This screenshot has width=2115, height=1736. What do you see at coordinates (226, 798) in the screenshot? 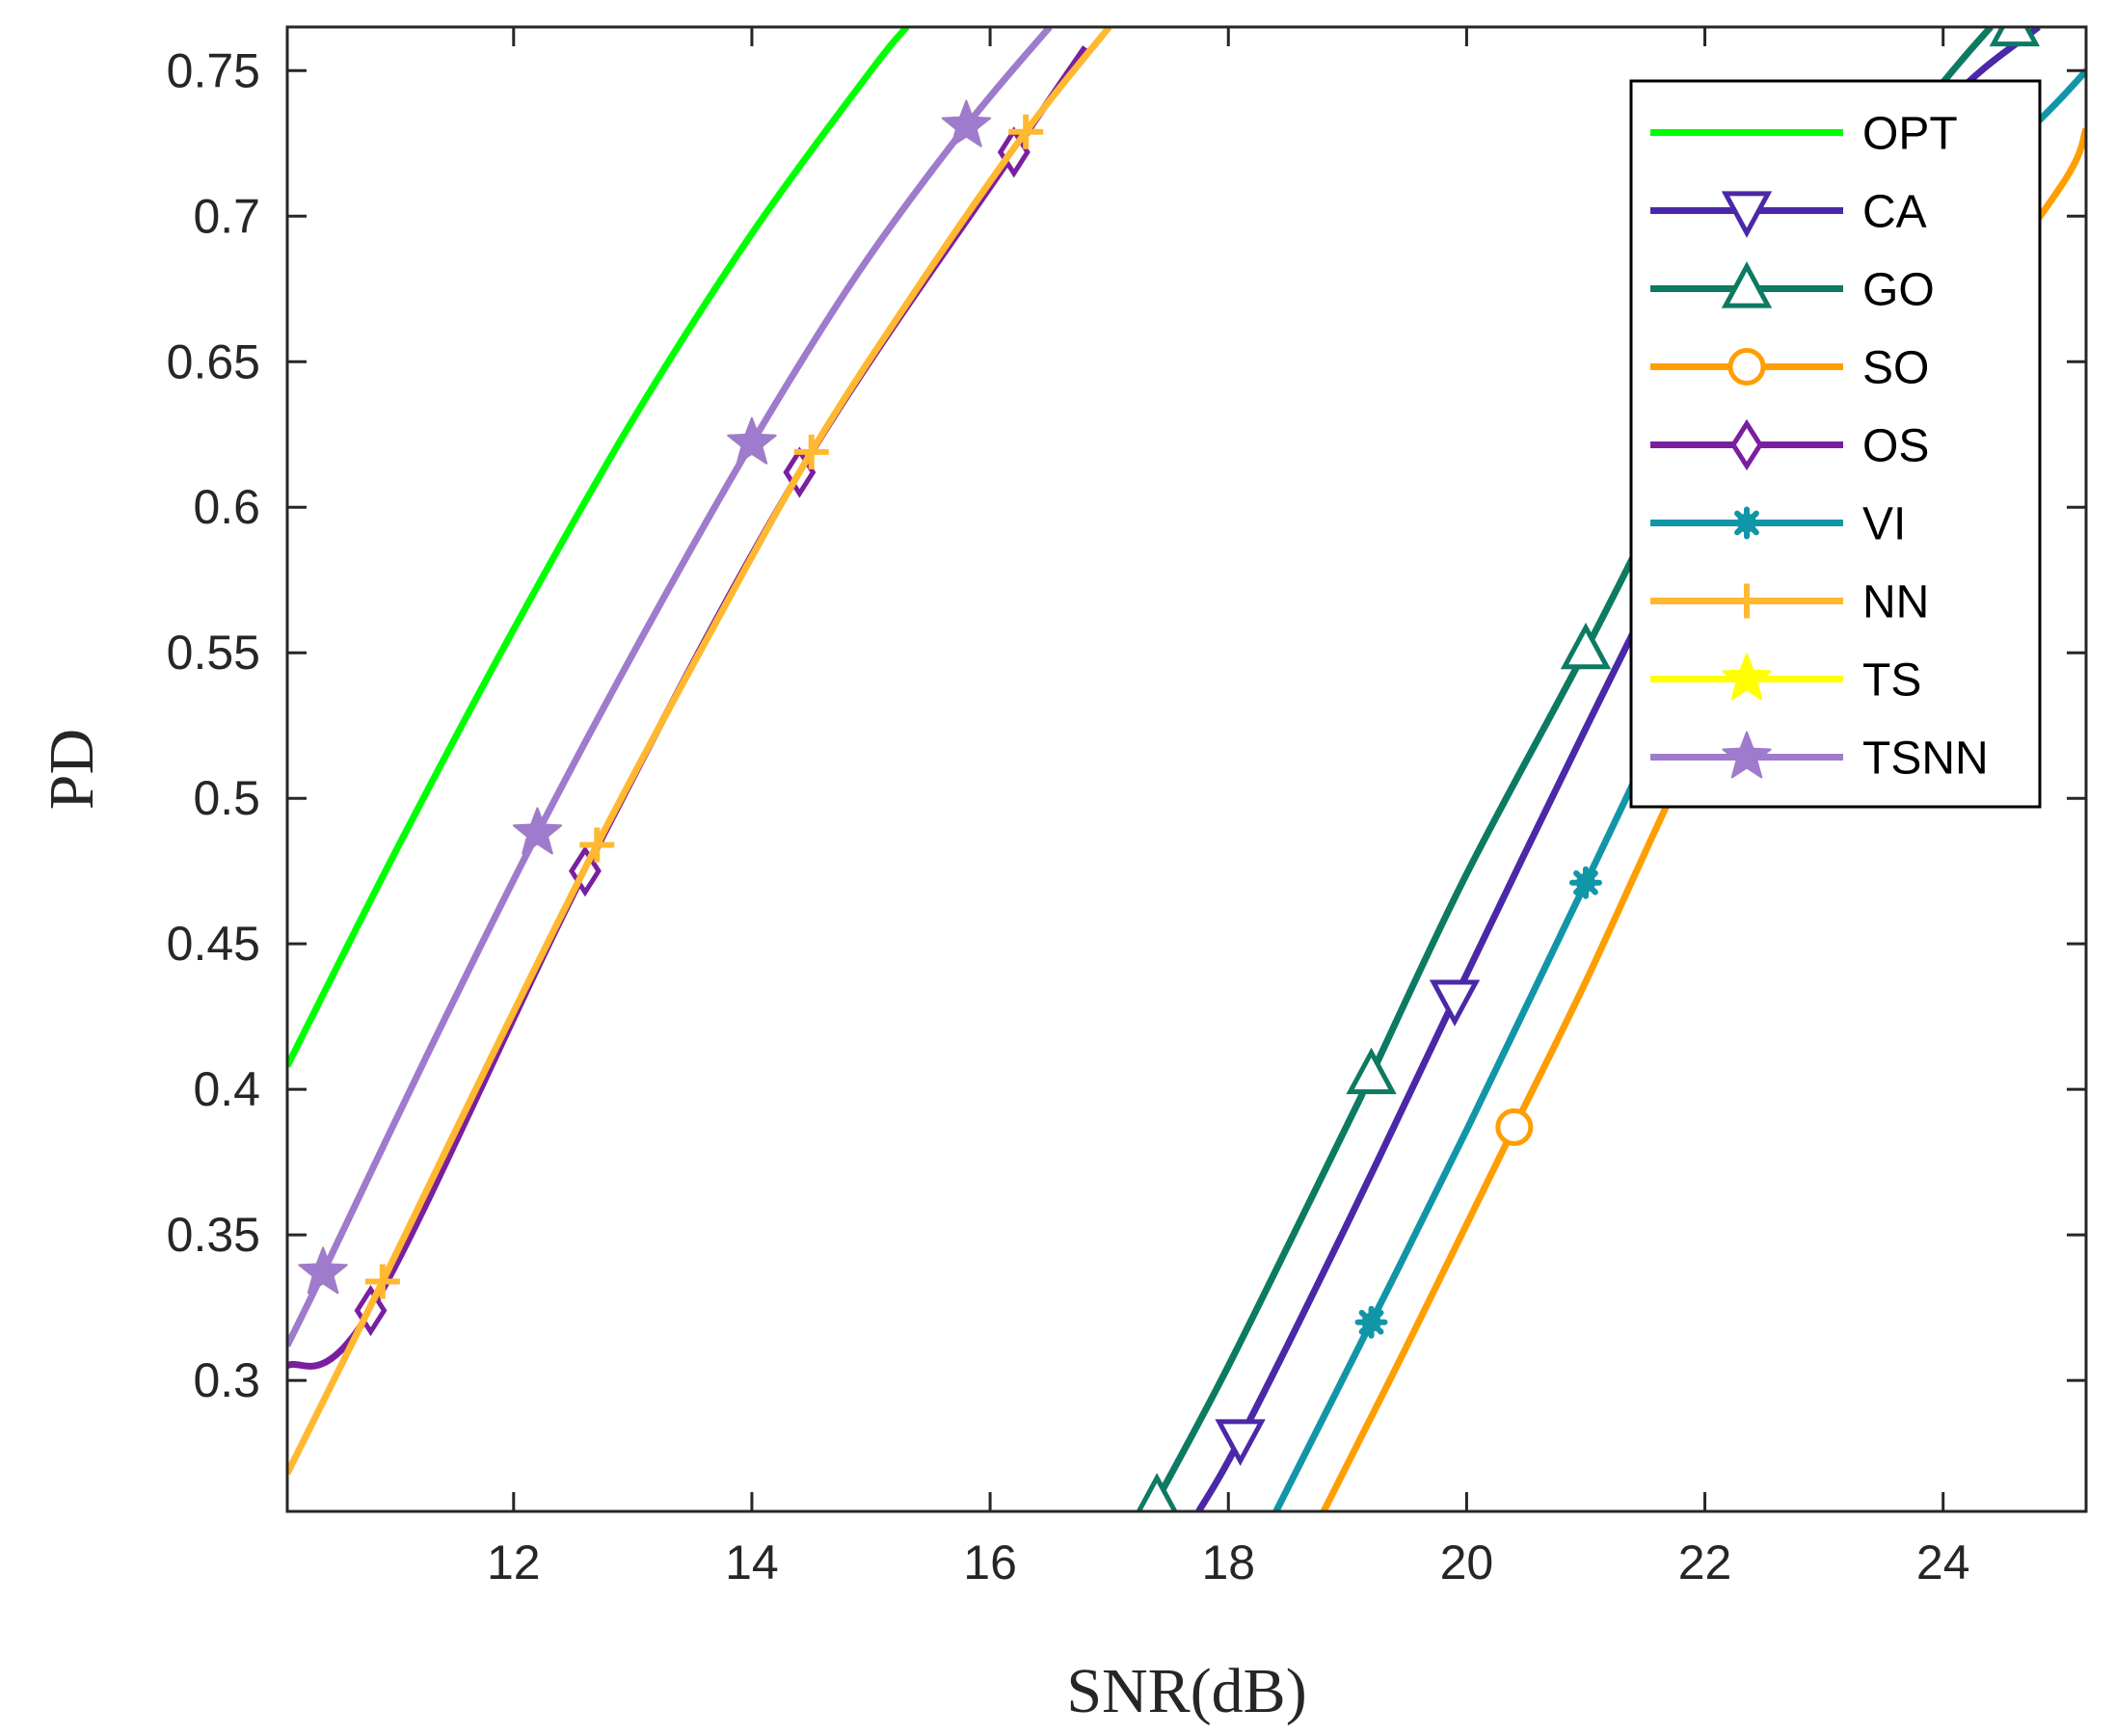
I see `y-tick-label-4: 0.5` at bounding box center [226, 798].